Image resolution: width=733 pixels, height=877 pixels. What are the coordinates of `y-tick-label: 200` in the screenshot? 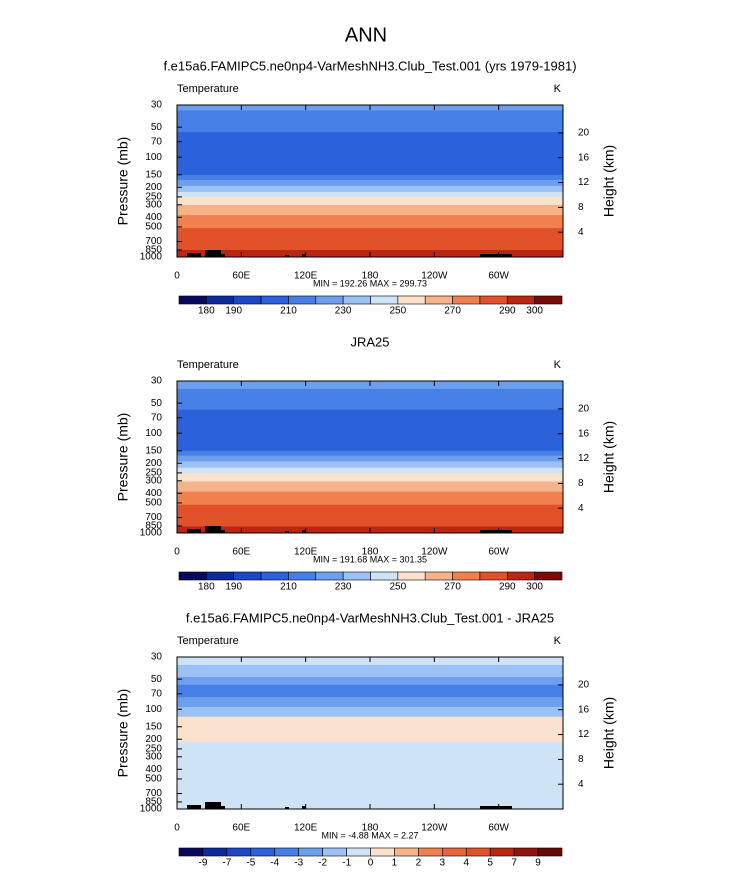 It's located at (153, 463).